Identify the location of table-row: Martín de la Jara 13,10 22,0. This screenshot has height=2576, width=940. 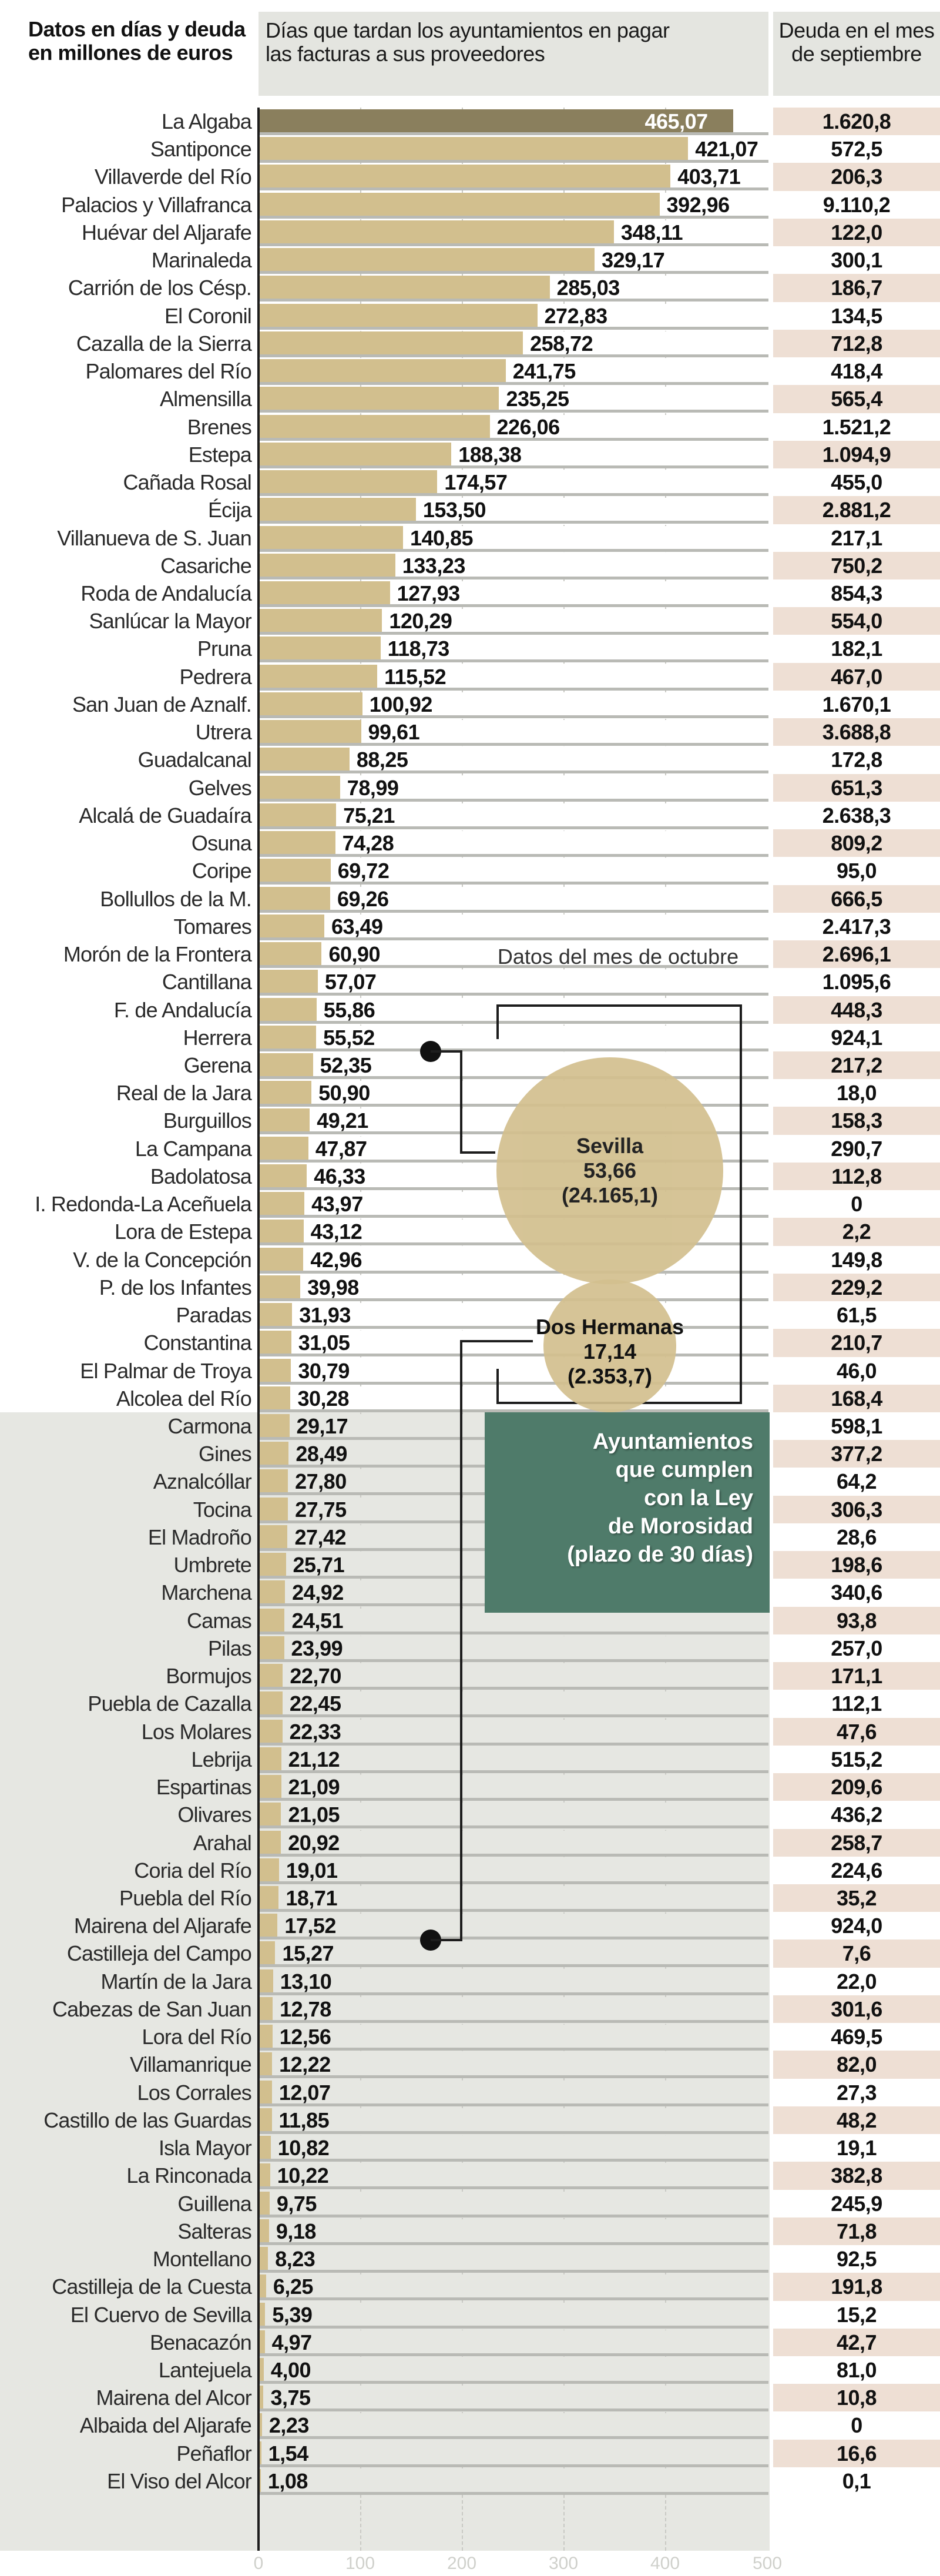
(470, 1981).